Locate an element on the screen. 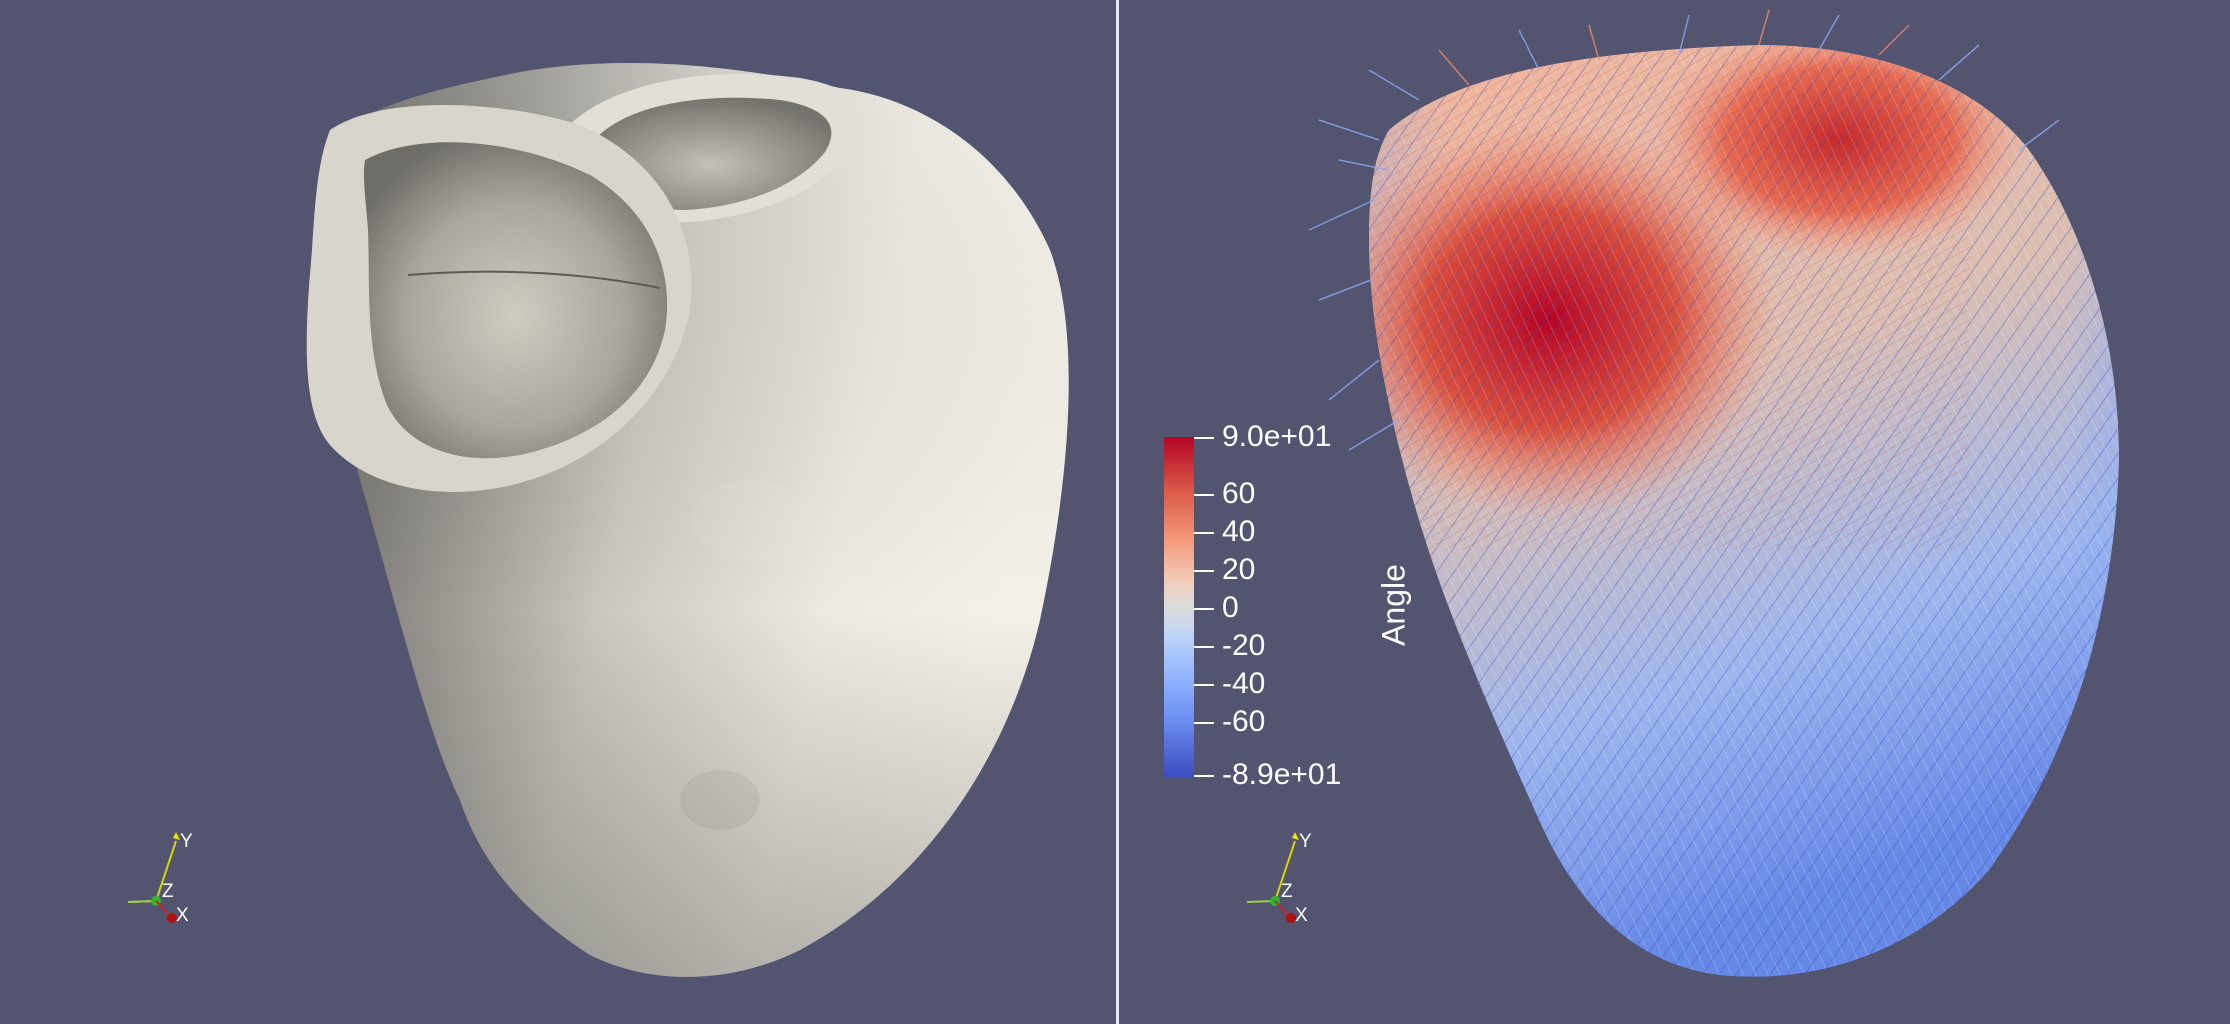 This screenshot has width=2230, height=1024. legend-tick-label: 40 is located at coordinates (1239, 531).